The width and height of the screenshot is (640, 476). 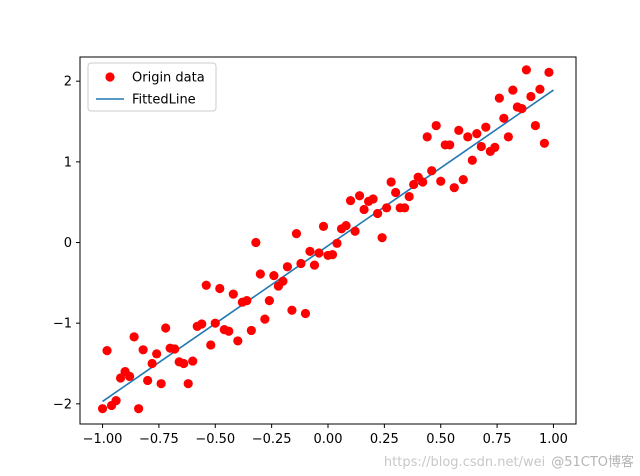 What do you see at coordinates (464, 462) in the screenshot?
I see `watermark-url: https://blog.csdn.net/wei` at bounding box center [464, 462].